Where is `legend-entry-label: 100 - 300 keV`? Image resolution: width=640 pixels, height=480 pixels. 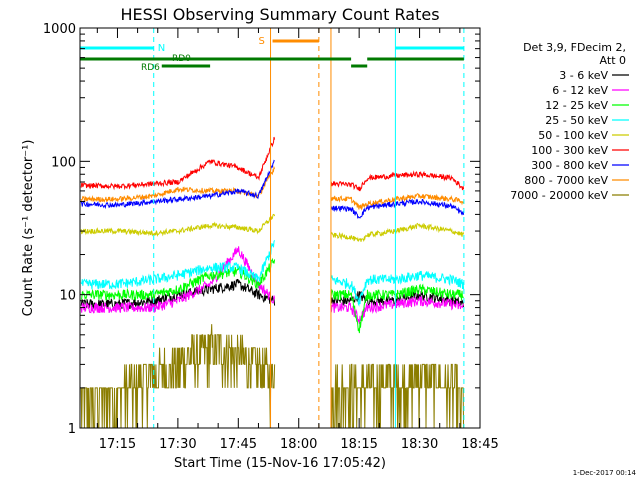
legend-entry-label: 100 - 300 keV is located at coordinates (569, 150).